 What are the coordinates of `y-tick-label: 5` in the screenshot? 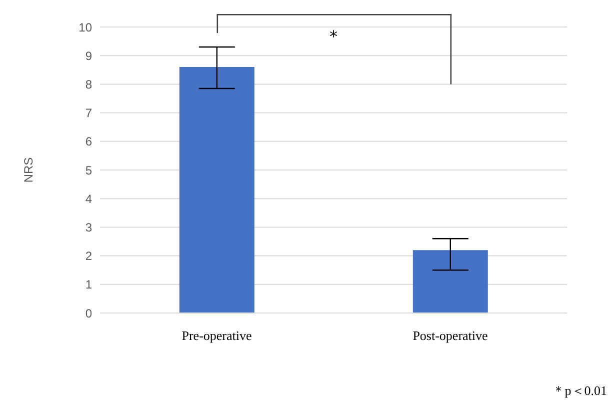 It's located at (88, 170).